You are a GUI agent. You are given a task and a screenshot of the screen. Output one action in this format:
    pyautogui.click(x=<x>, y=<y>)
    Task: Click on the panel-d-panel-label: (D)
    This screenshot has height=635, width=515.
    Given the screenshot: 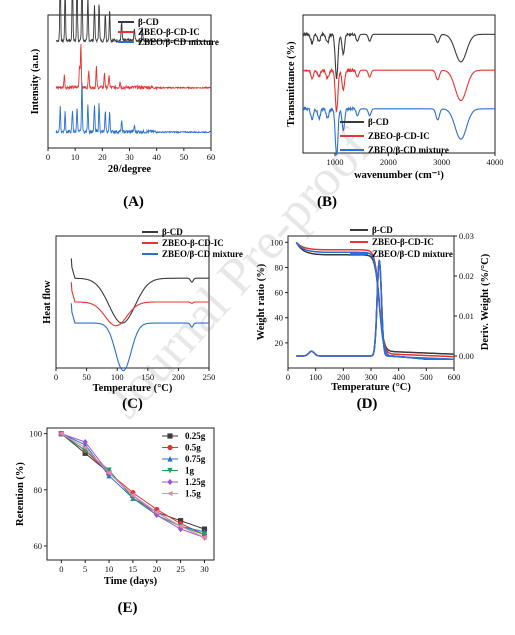 What is the action you would take?
    pyautogui.click(x=367, y=404)
    